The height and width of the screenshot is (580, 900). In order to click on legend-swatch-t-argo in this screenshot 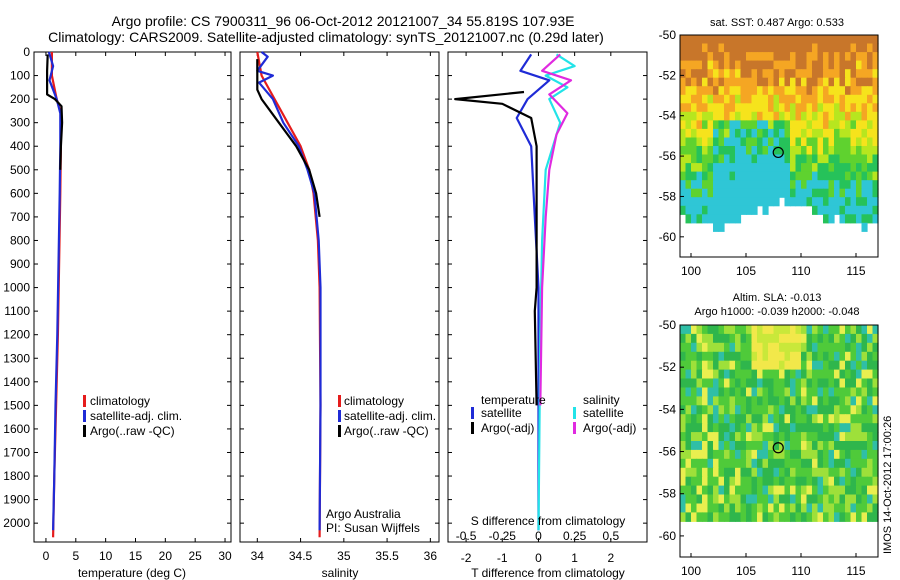, I will do `click(472, 428)`.